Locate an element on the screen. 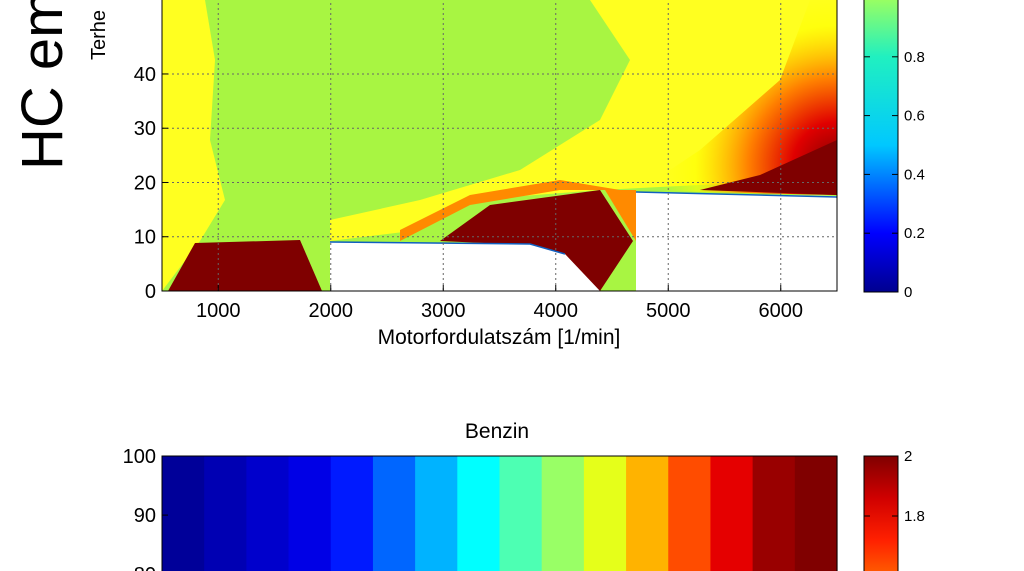 The image size is (1024, 571). dark-red-corner is located at coordinates (768, 167).